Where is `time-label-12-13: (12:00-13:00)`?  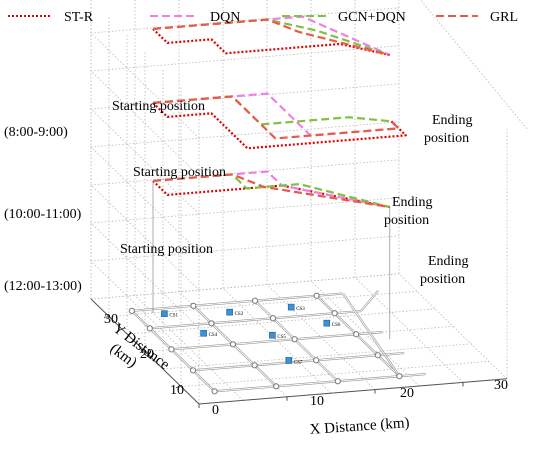
time-label-12-13: (12:00-13:00) is located at coordinates (43, 286).